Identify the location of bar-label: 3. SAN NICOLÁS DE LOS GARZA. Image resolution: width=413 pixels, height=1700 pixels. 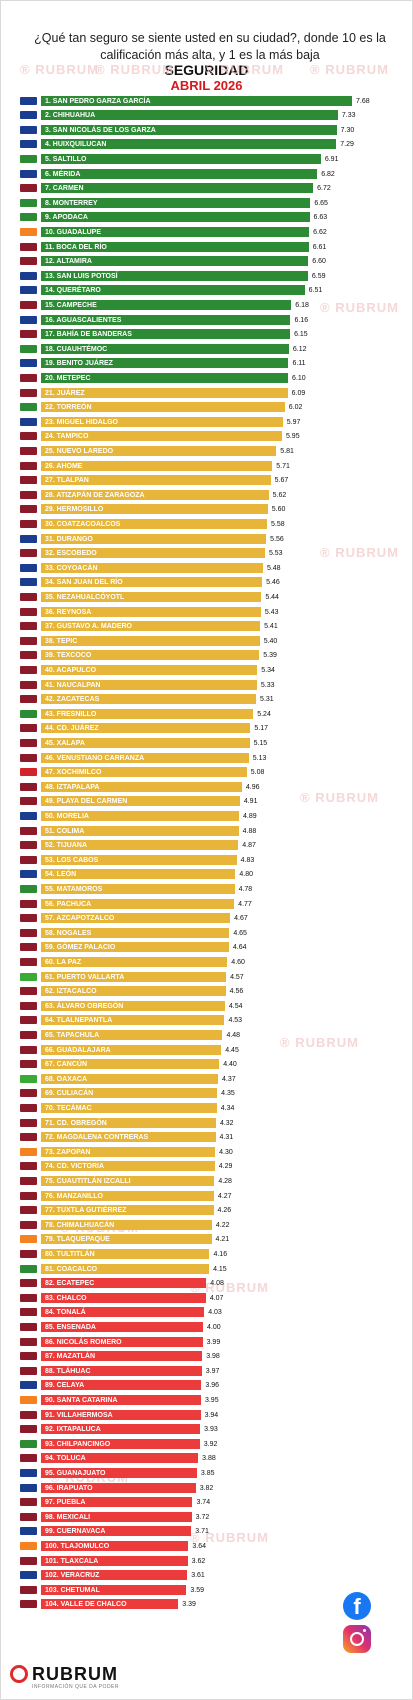
(100, 130).